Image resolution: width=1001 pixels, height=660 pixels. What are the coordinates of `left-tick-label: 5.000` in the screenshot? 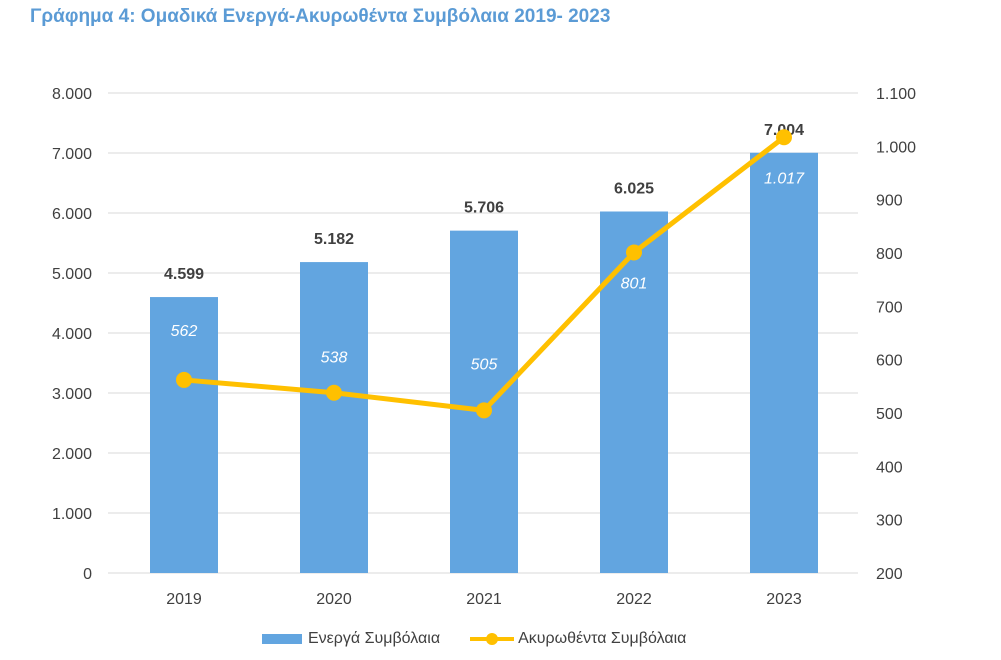 It's located at (72, 274).